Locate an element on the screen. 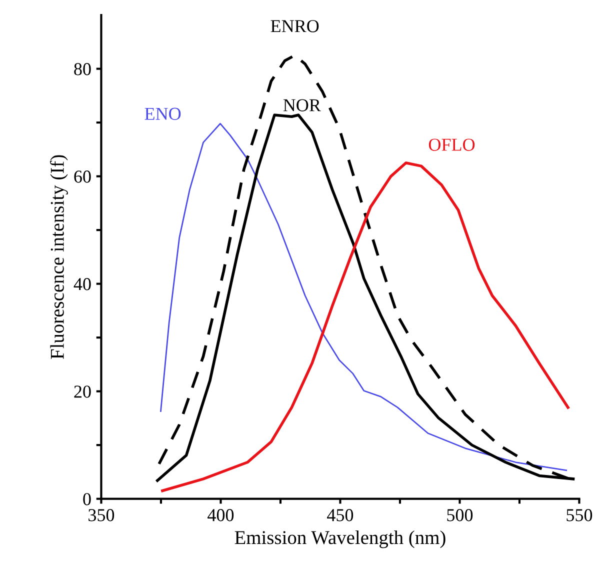 This screenshot has width=599, height=578. series-label: OFLO is located at coordinates (451, 144).